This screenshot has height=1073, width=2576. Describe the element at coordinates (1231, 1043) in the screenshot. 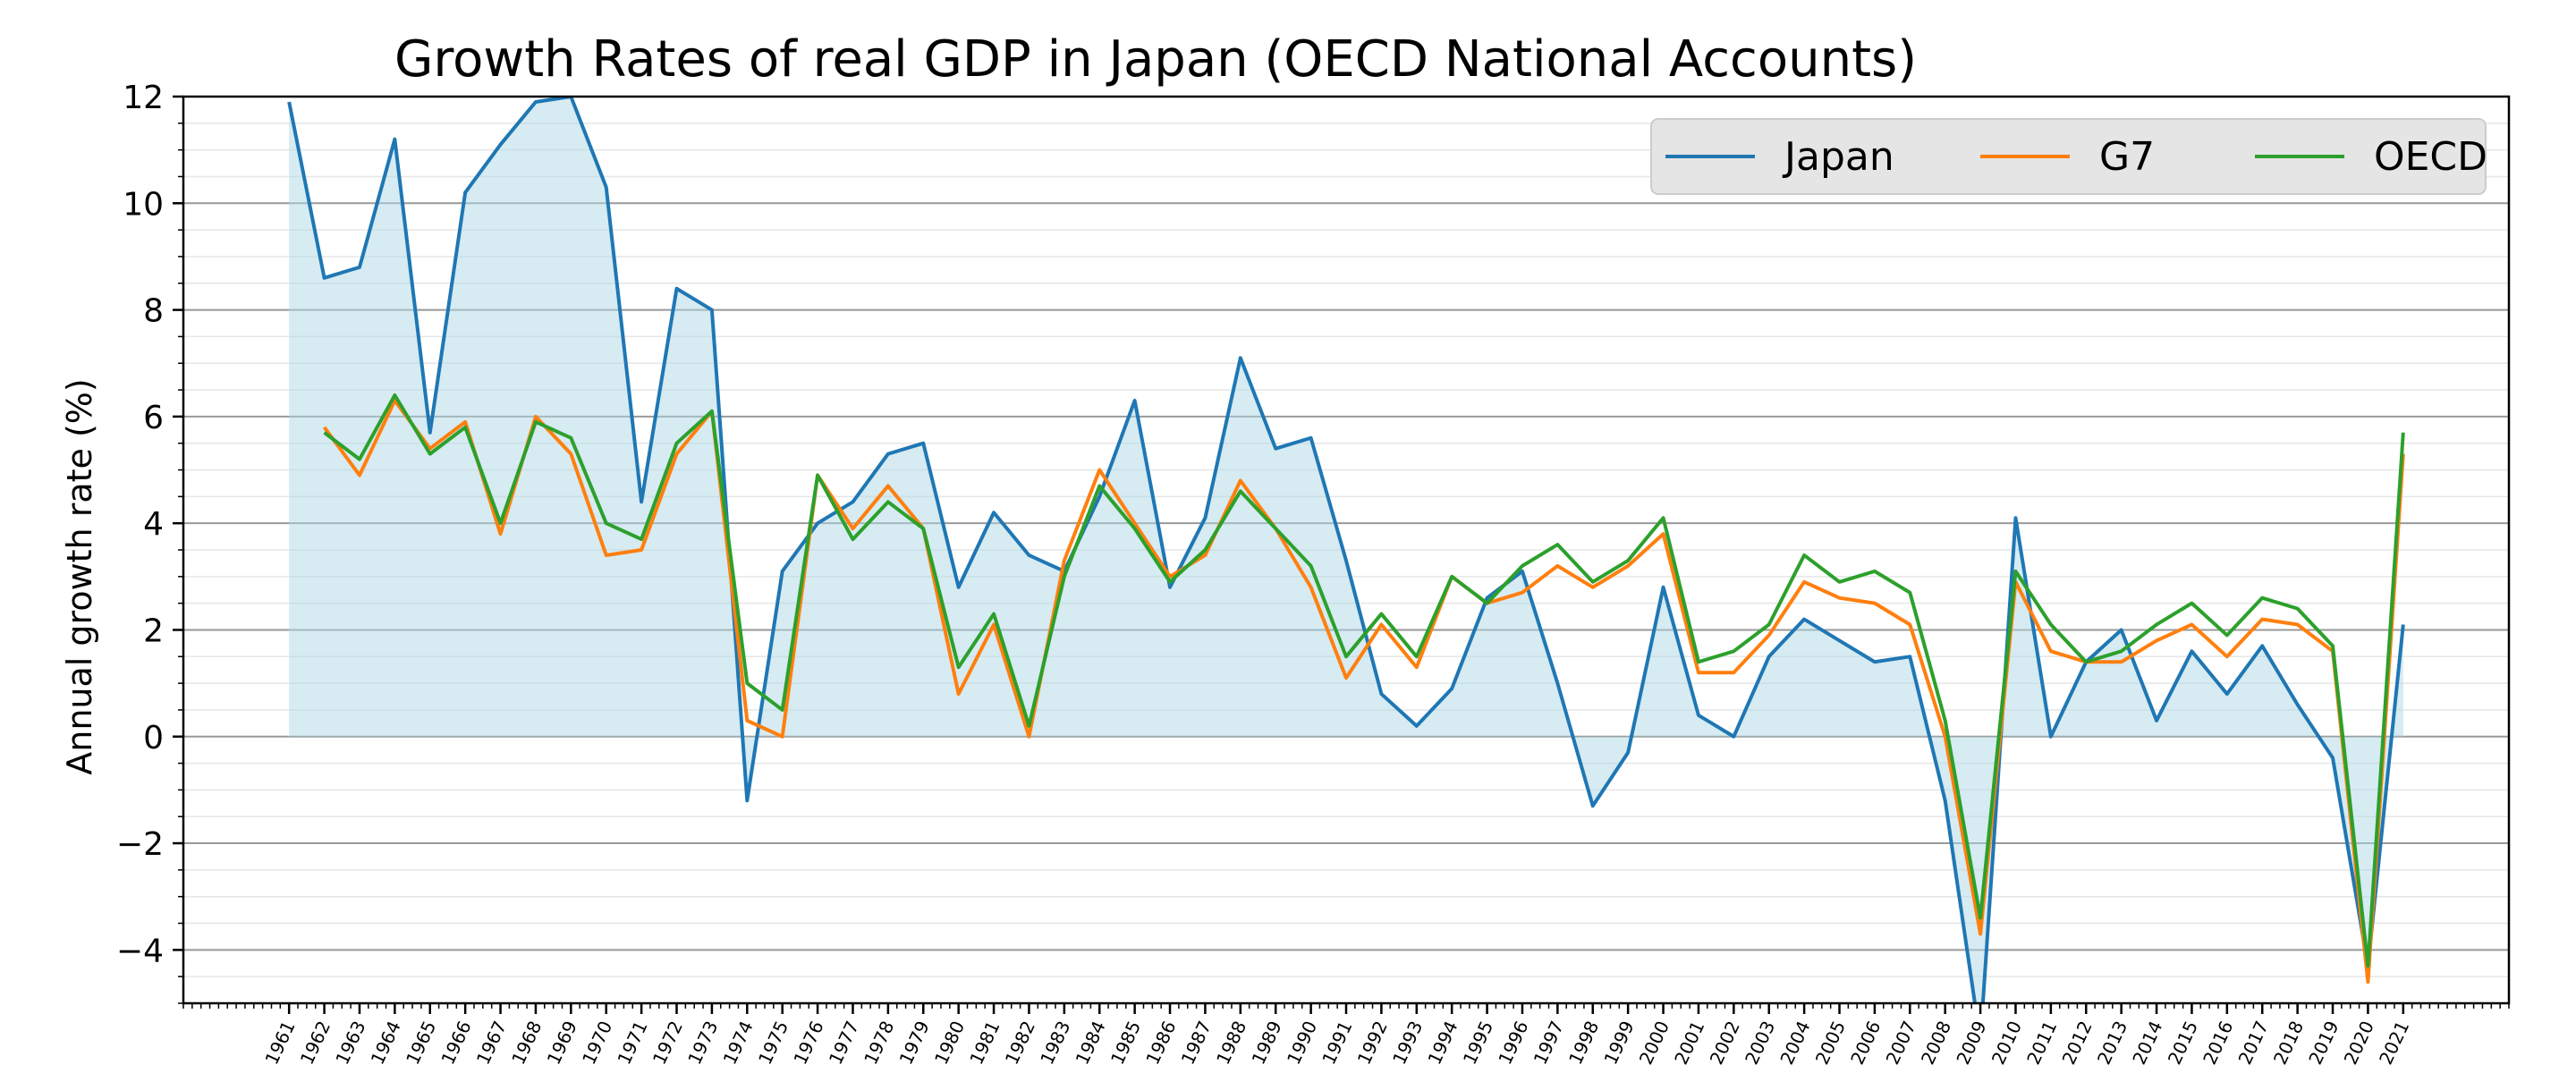

I see `x-tick-label: 1988` at that location.